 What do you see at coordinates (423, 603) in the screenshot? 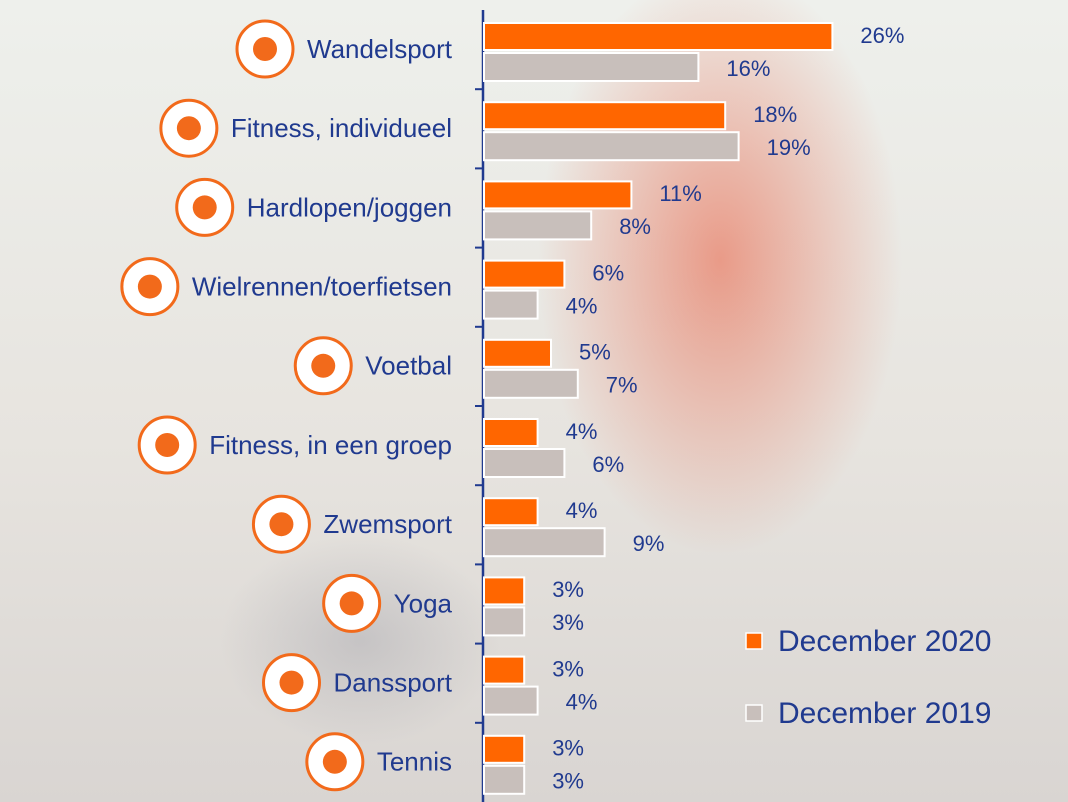
I see `category-label: Yoga` at bounding box center [423, 603].